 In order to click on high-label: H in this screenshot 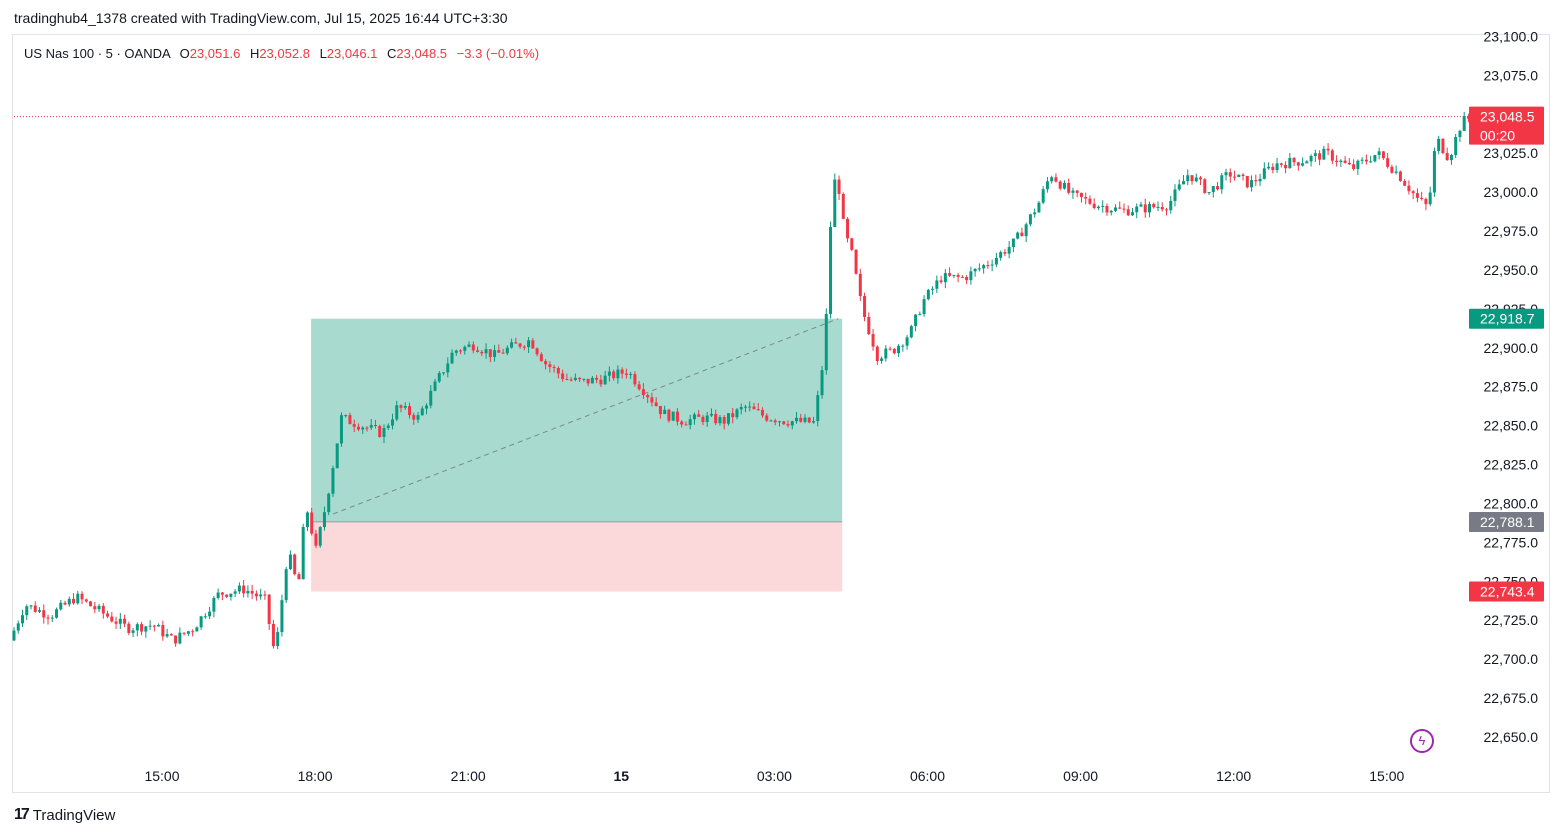, I will do `click(254, 53)`.